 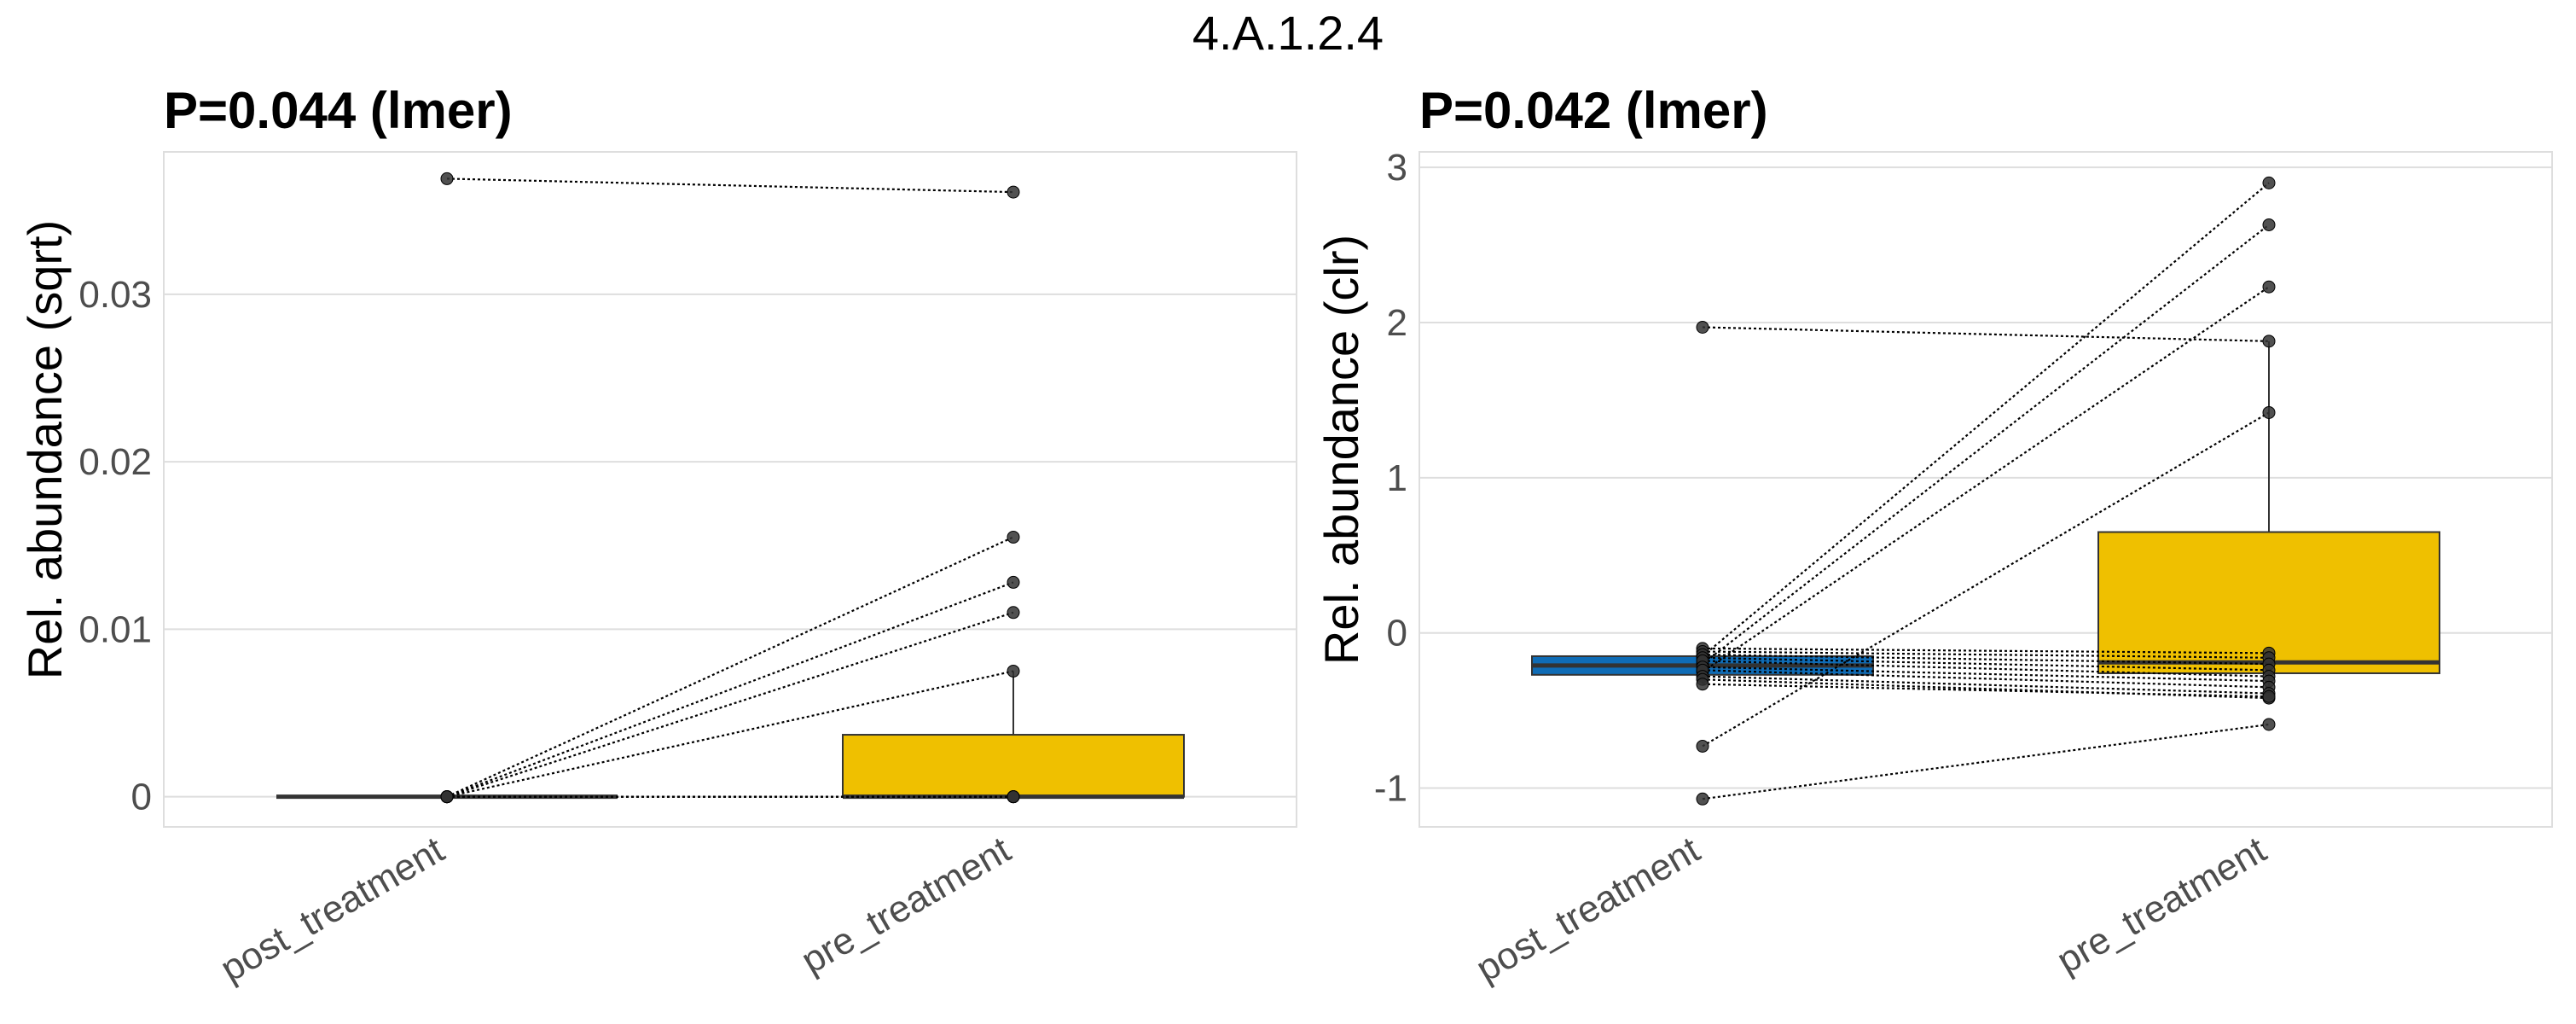 What do you see at coordinates (1390, 789) in the screenshot?
I see `y-tick-label: -1` at bounding box center [1390, 789].